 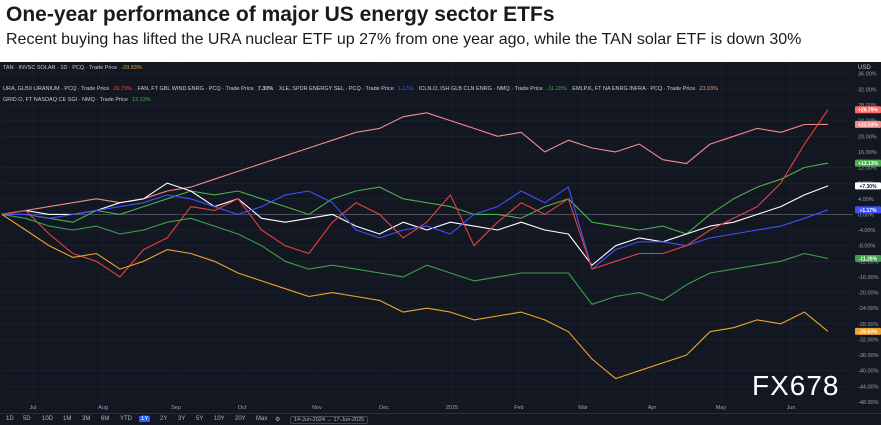 What do you see at coordinates (27, 419) in the screenshot?
I see `range-button-5d: 5D` at bounding box center [27, 419].